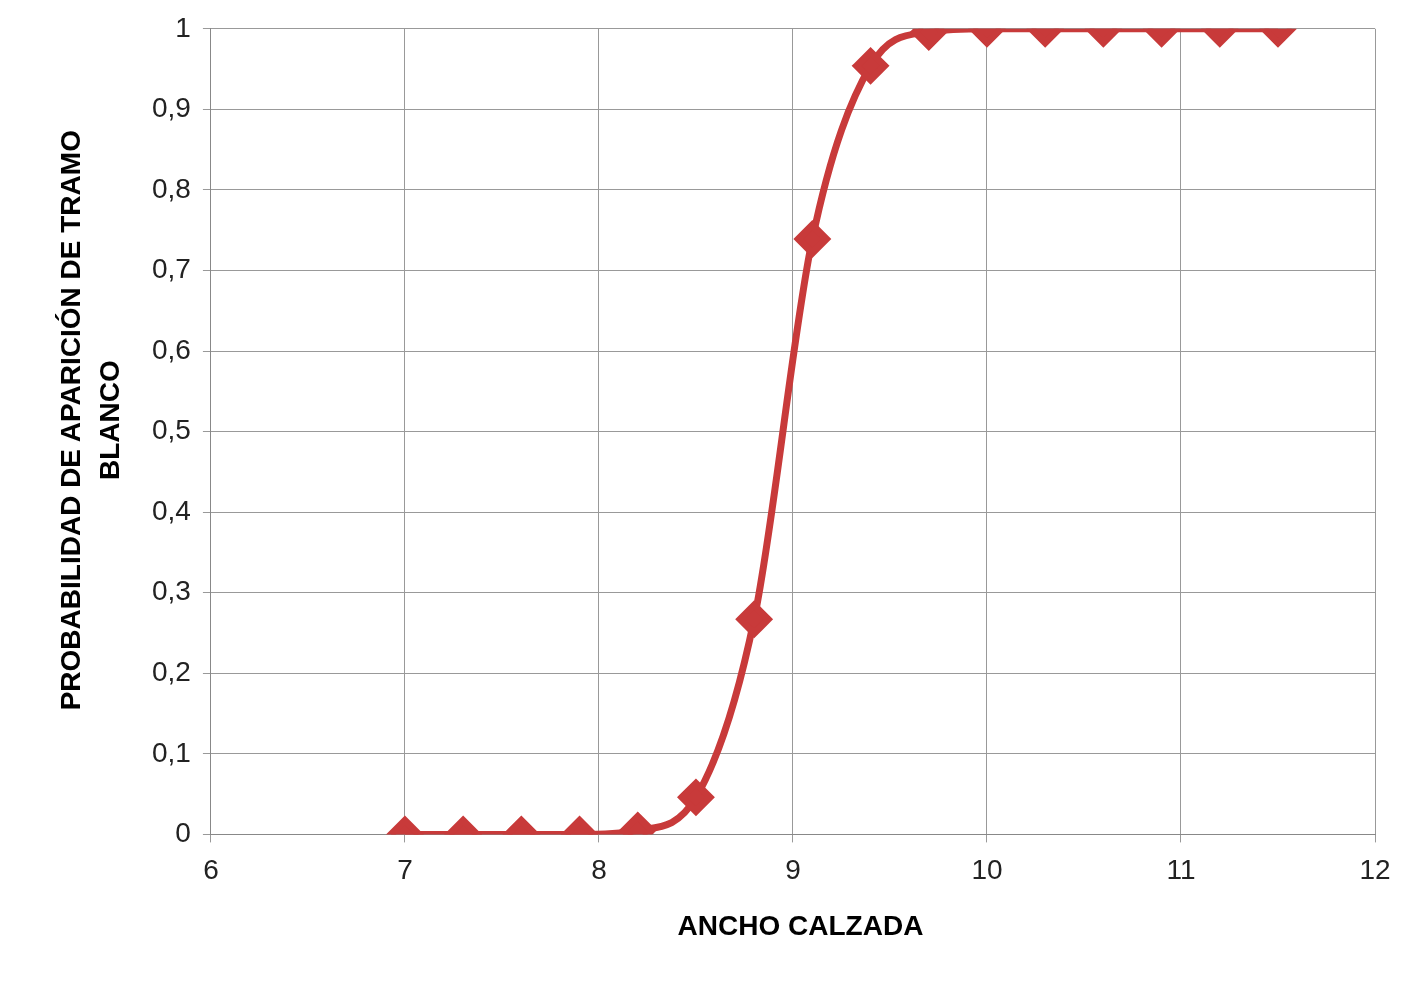  I want to click on x-tick-label: 12, so click(1375, 869).